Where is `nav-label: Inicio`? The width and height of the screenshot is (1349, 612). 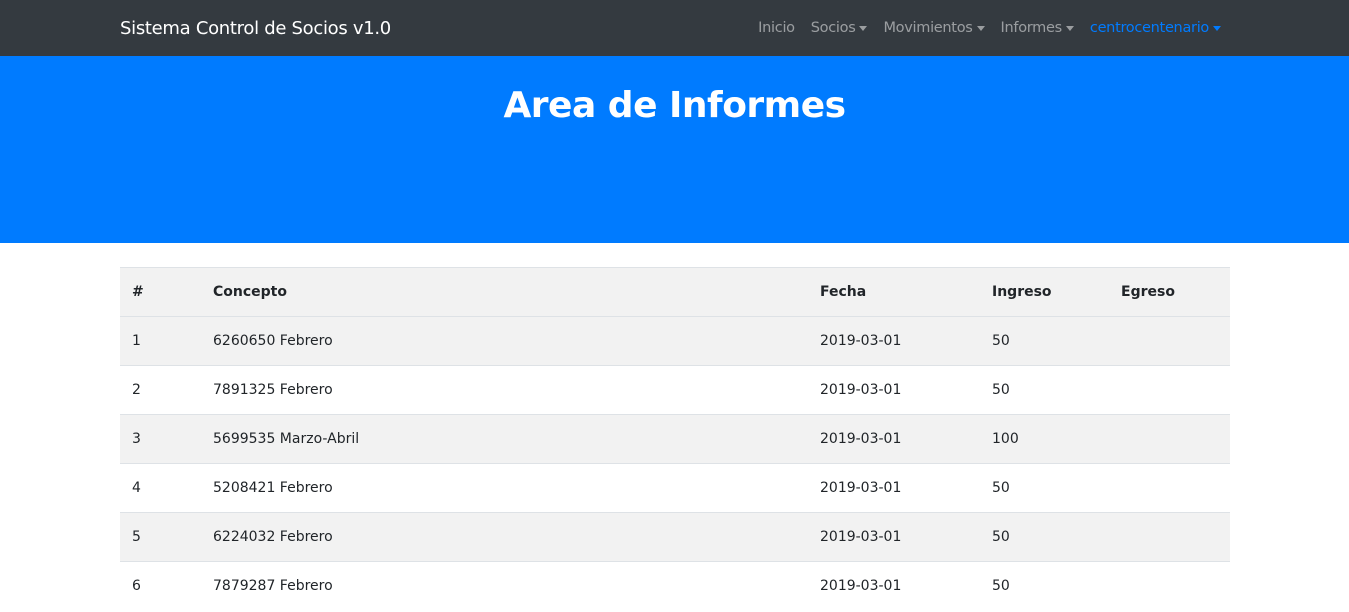
nav-label: Inicio is located at coordinates (776, 28).